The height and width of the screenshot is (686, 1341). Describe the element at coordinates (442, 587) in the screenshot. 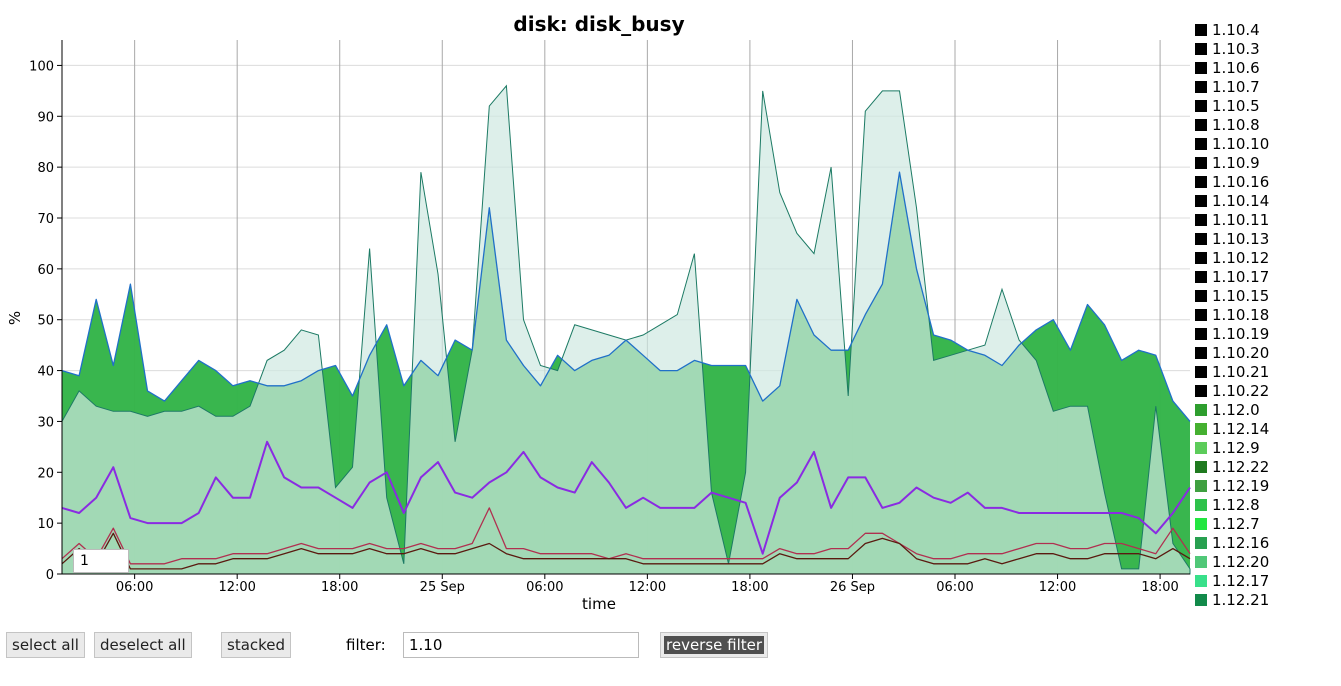

I see `x-tick-label: 25 Sep` at that location.